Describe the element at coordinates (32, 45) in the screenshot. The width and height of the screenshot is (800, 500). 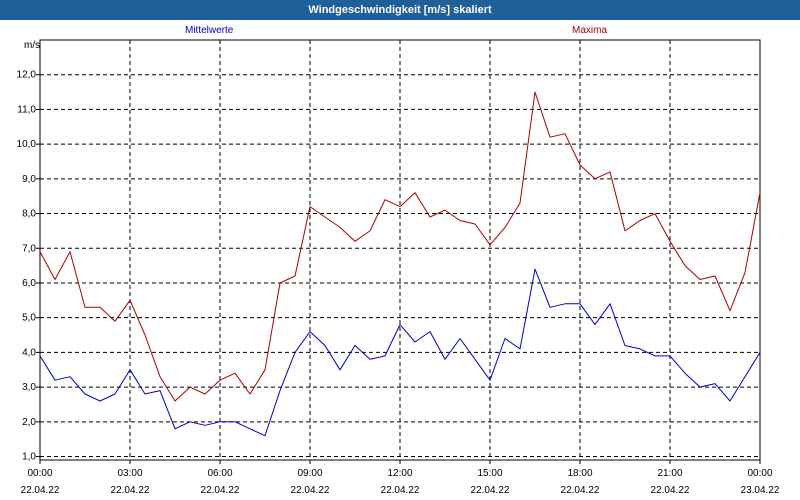
I see `y-axis-unit: m/s` at that location.